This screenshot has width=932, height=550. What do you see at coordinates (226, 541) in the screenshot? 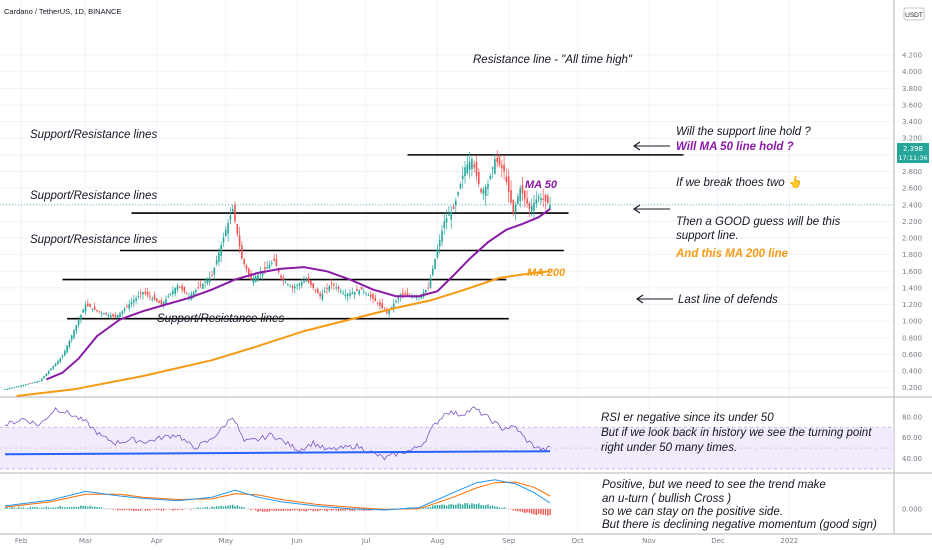
I see `x-tick-label: May` at bounding box center [226, 541].